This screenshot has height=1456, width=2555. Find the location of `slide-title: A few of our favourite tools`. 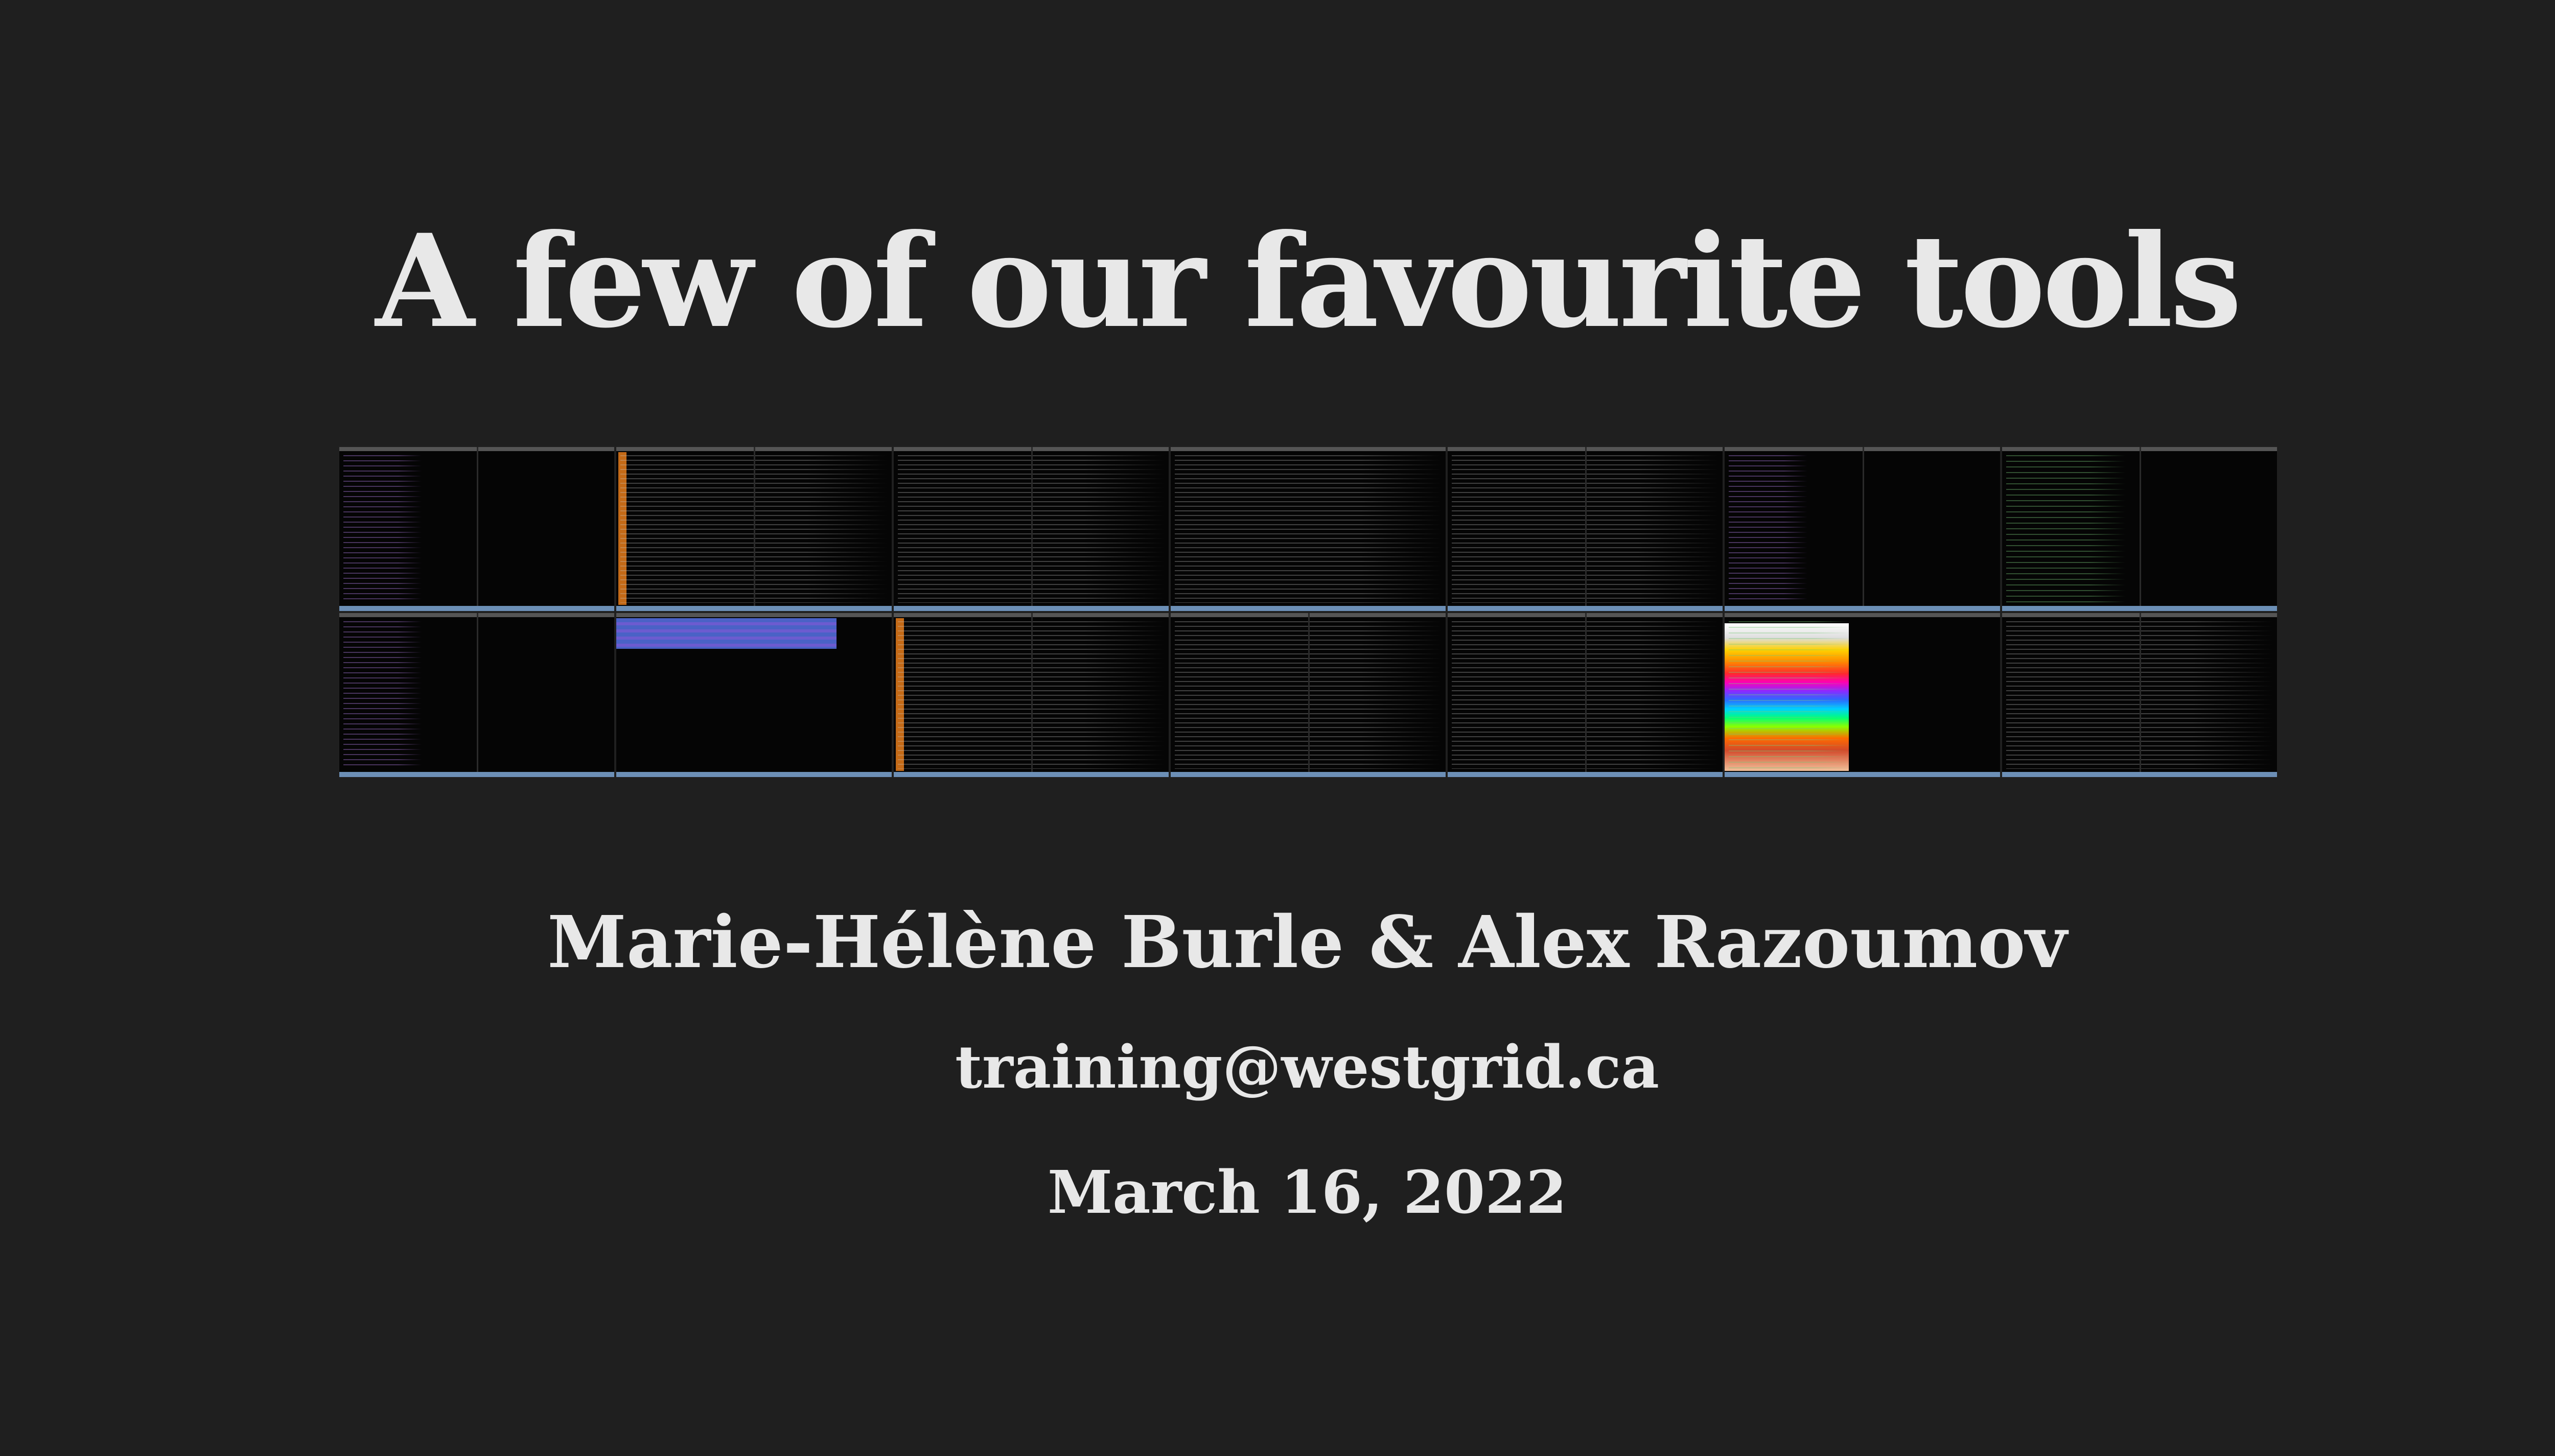

slide-title: A few of our favourite tools is located at coordinates (1308, 281).